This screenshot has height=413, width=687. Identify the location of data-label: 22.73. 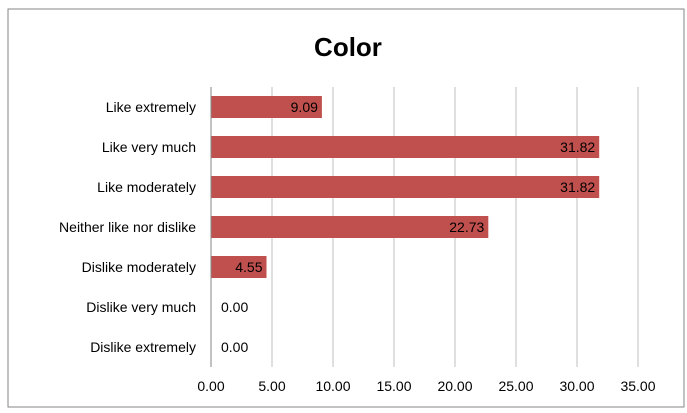
(466, 227).